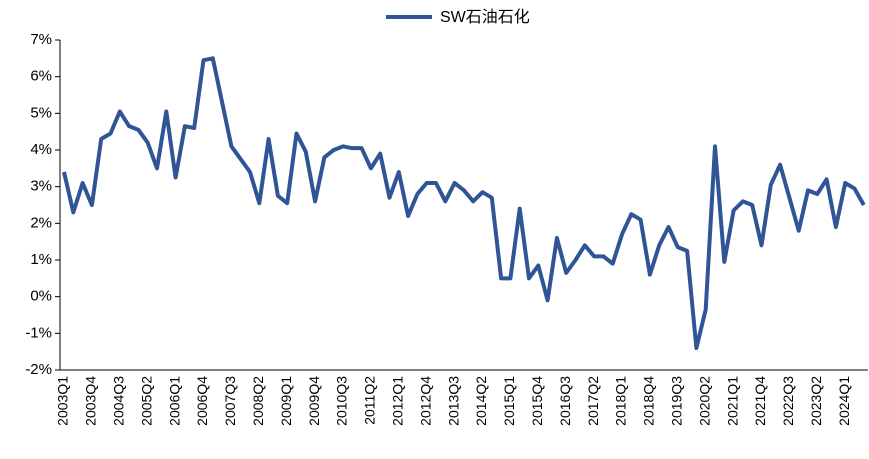 The image size is (869, 459). I want to click on x-tick-label: 2006Q4, so click(202, 401).